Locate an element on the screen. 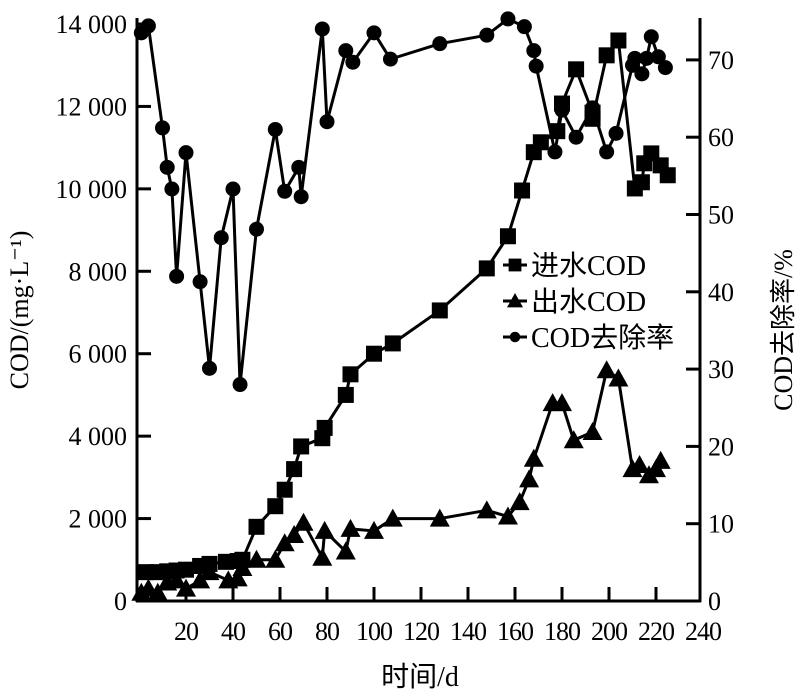 The image size is (808, 700). x-tick-label: 80 is located at coordinates (327, 631).